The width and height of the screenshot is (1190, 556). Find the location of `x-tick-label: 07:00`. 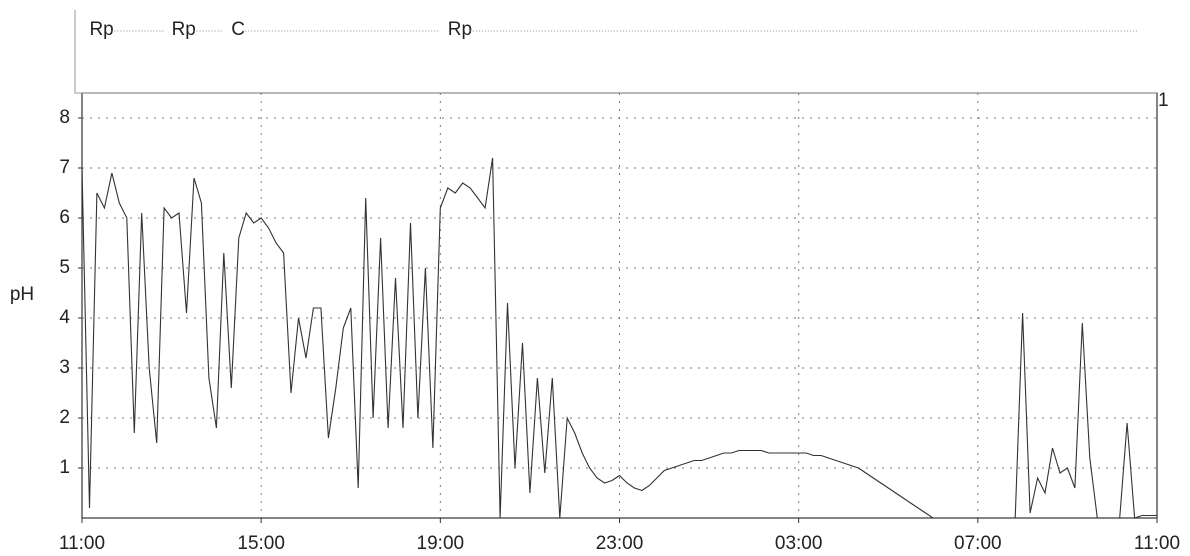

x-tick-label: 07:00 is located at coordinates (978, 543).